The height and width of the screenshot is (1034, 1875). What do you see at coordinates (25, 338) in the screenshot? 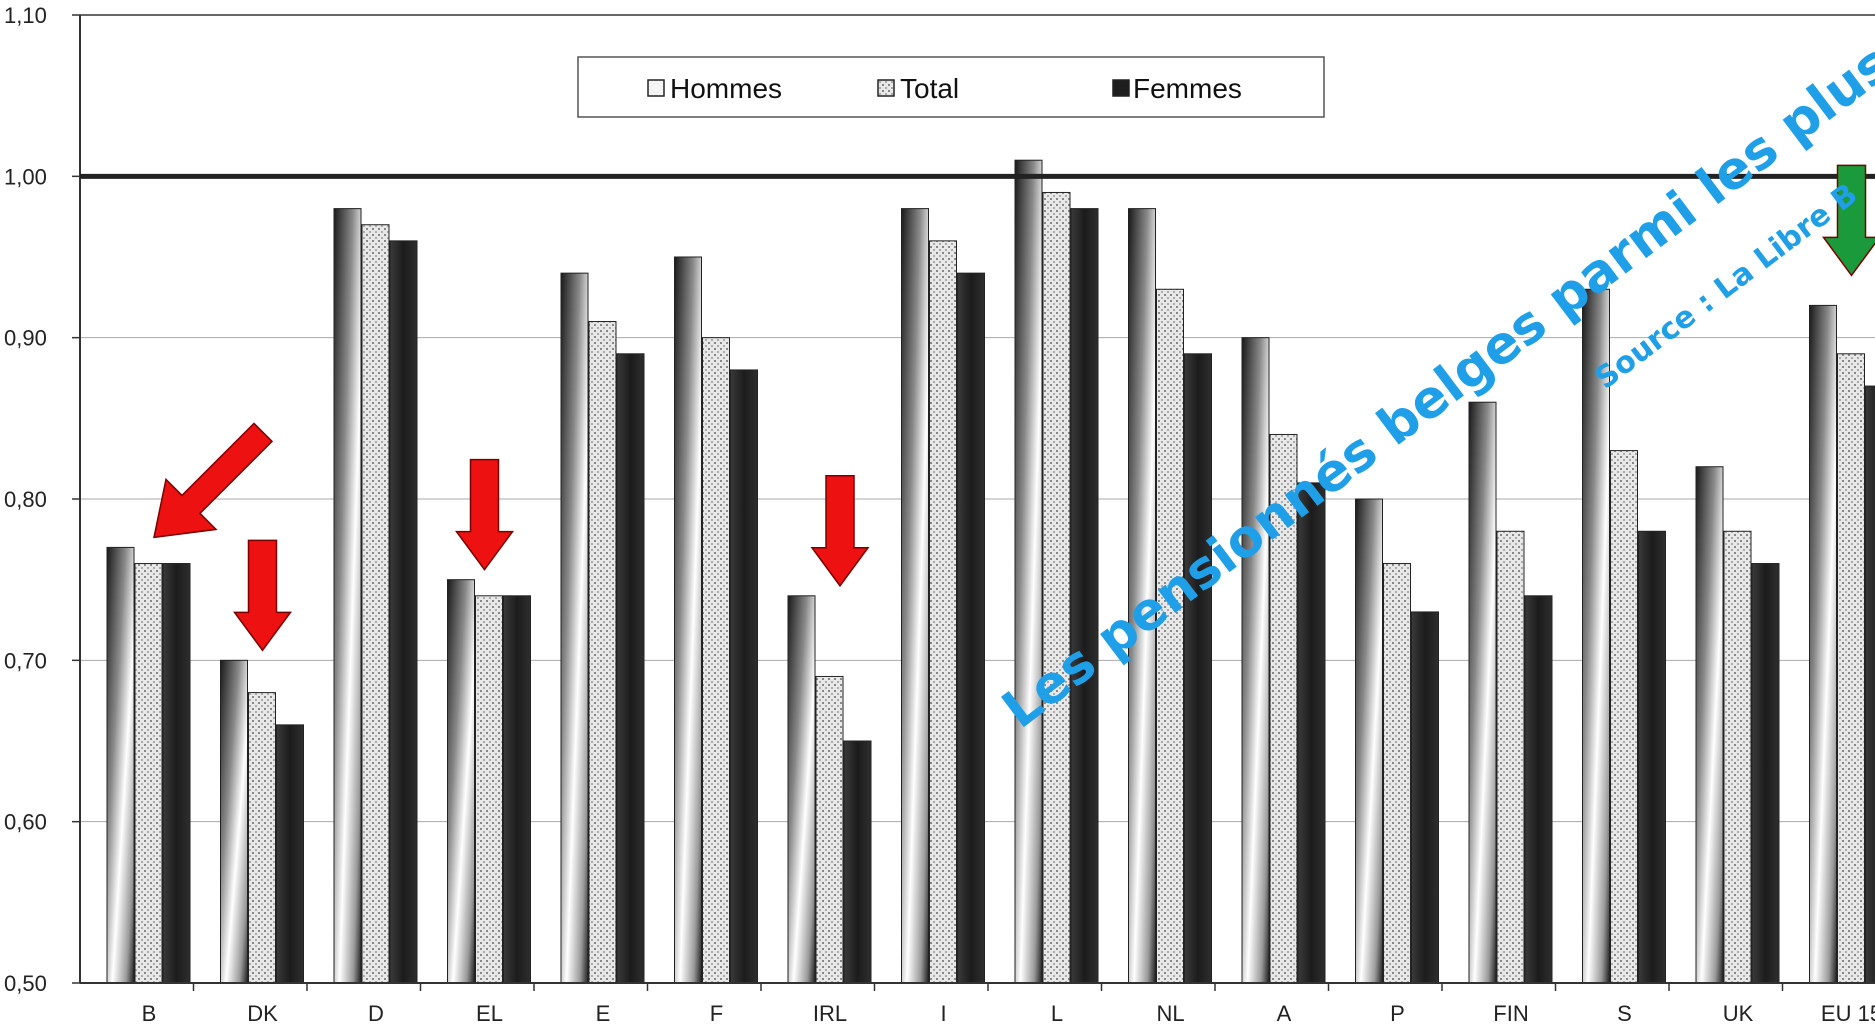
I see `y-tick-label: 0,90` at bounding box center [25, 338].